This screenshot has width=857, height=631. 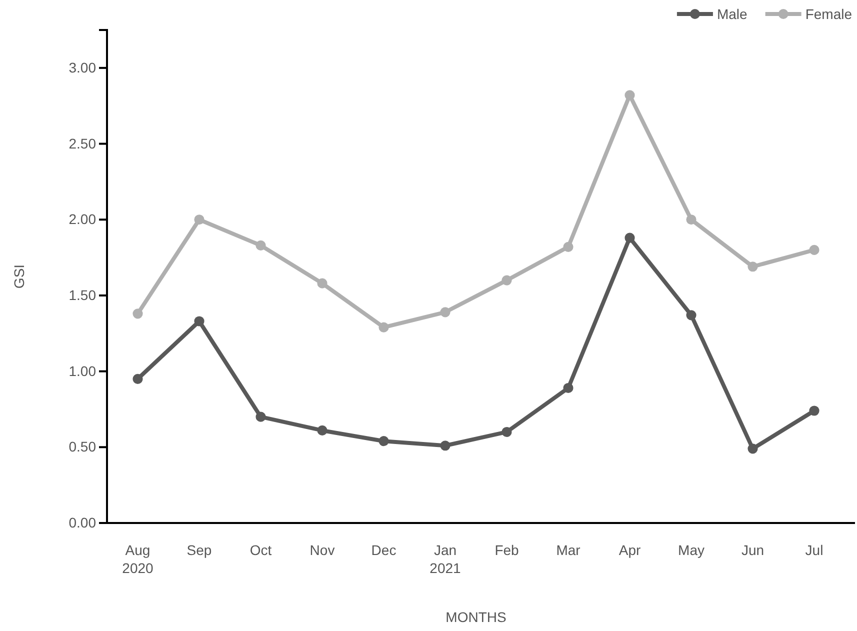 What do you see at coordinates (82, 219) in the screenshot?
I see `y-tick-label: 2.00` at bounding box center [82, 219].